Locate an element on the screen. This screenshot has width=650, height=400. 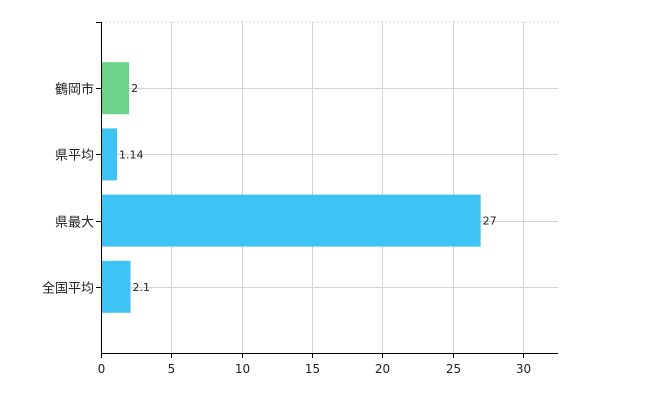
x-tick-label-1: 5 is located at coordinates (172, 369).